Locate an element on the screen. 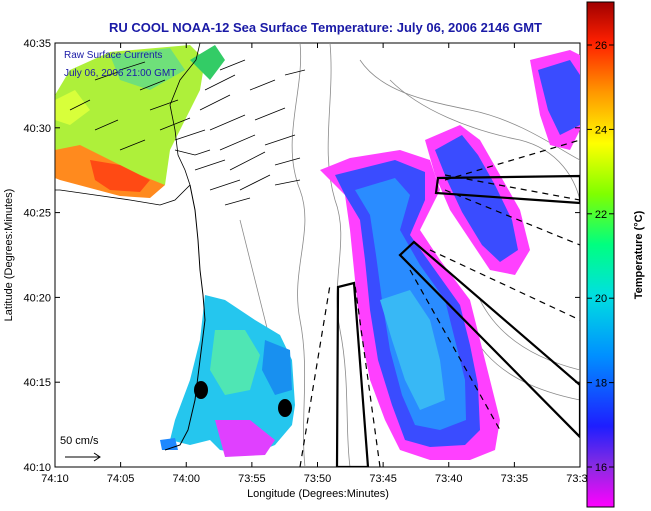 The height and width of the screenshot is (511, 651). colorbar-tick-label: 24 is located at coordinates (601, 130).